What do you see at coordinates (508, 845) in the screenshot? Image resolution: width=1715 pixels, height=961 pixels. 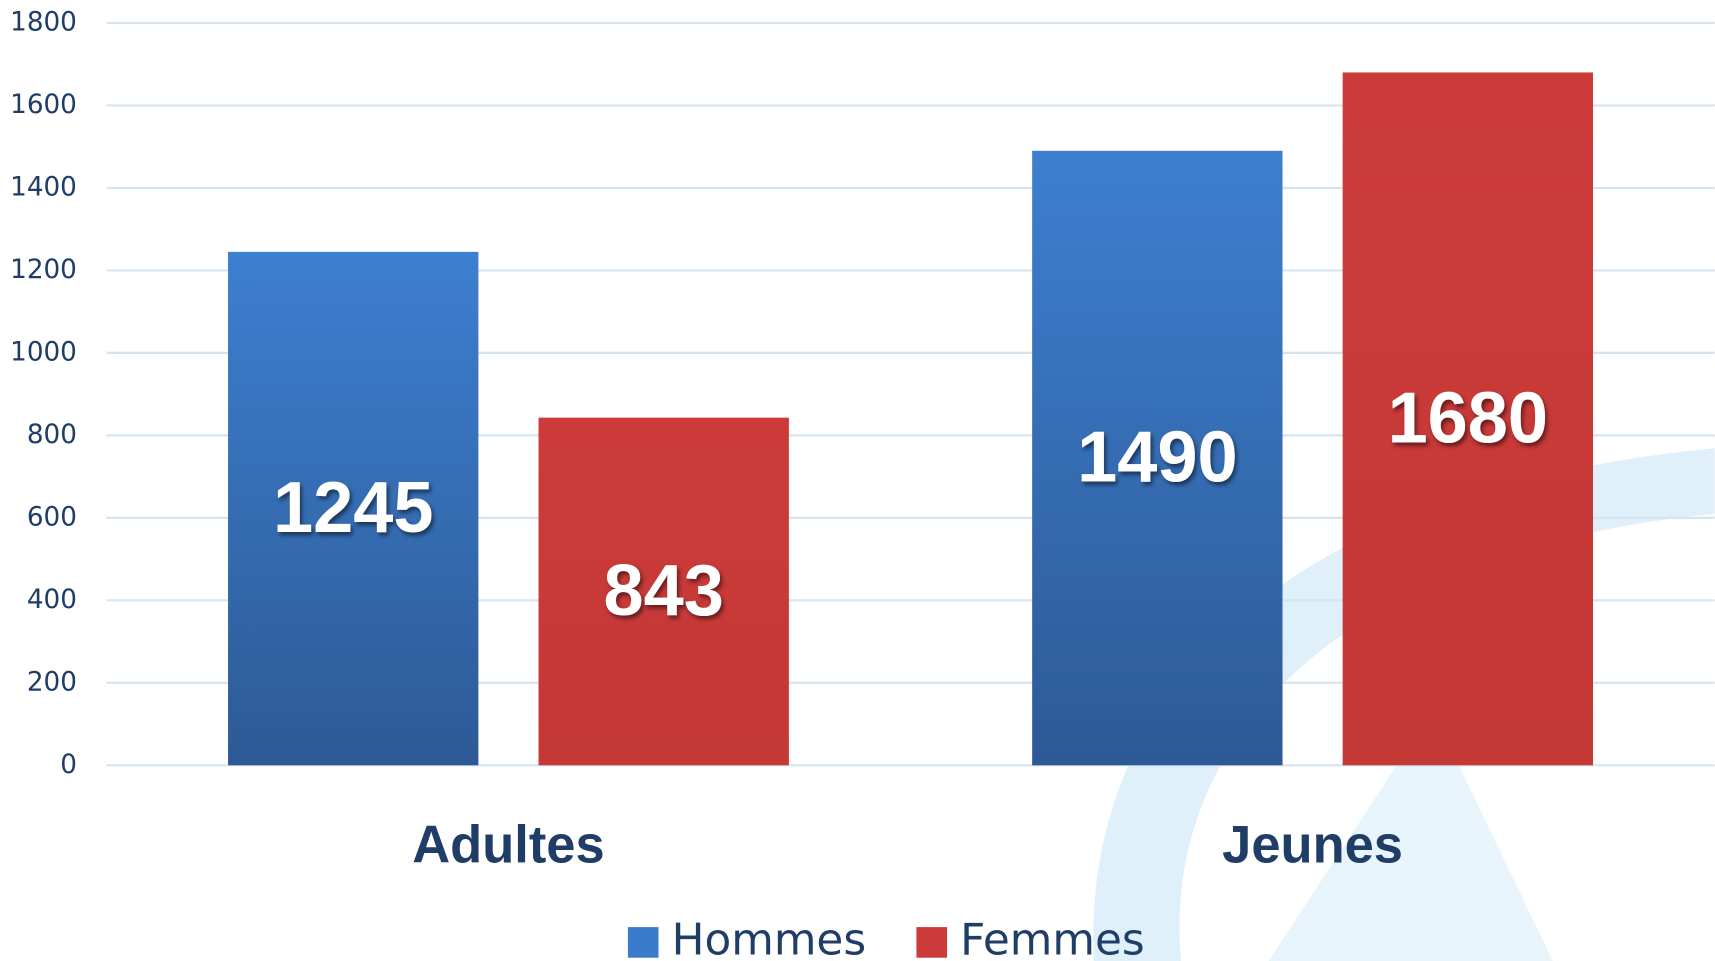 I see `x-tick-label: Adultes` at bounding box center [508, 845].